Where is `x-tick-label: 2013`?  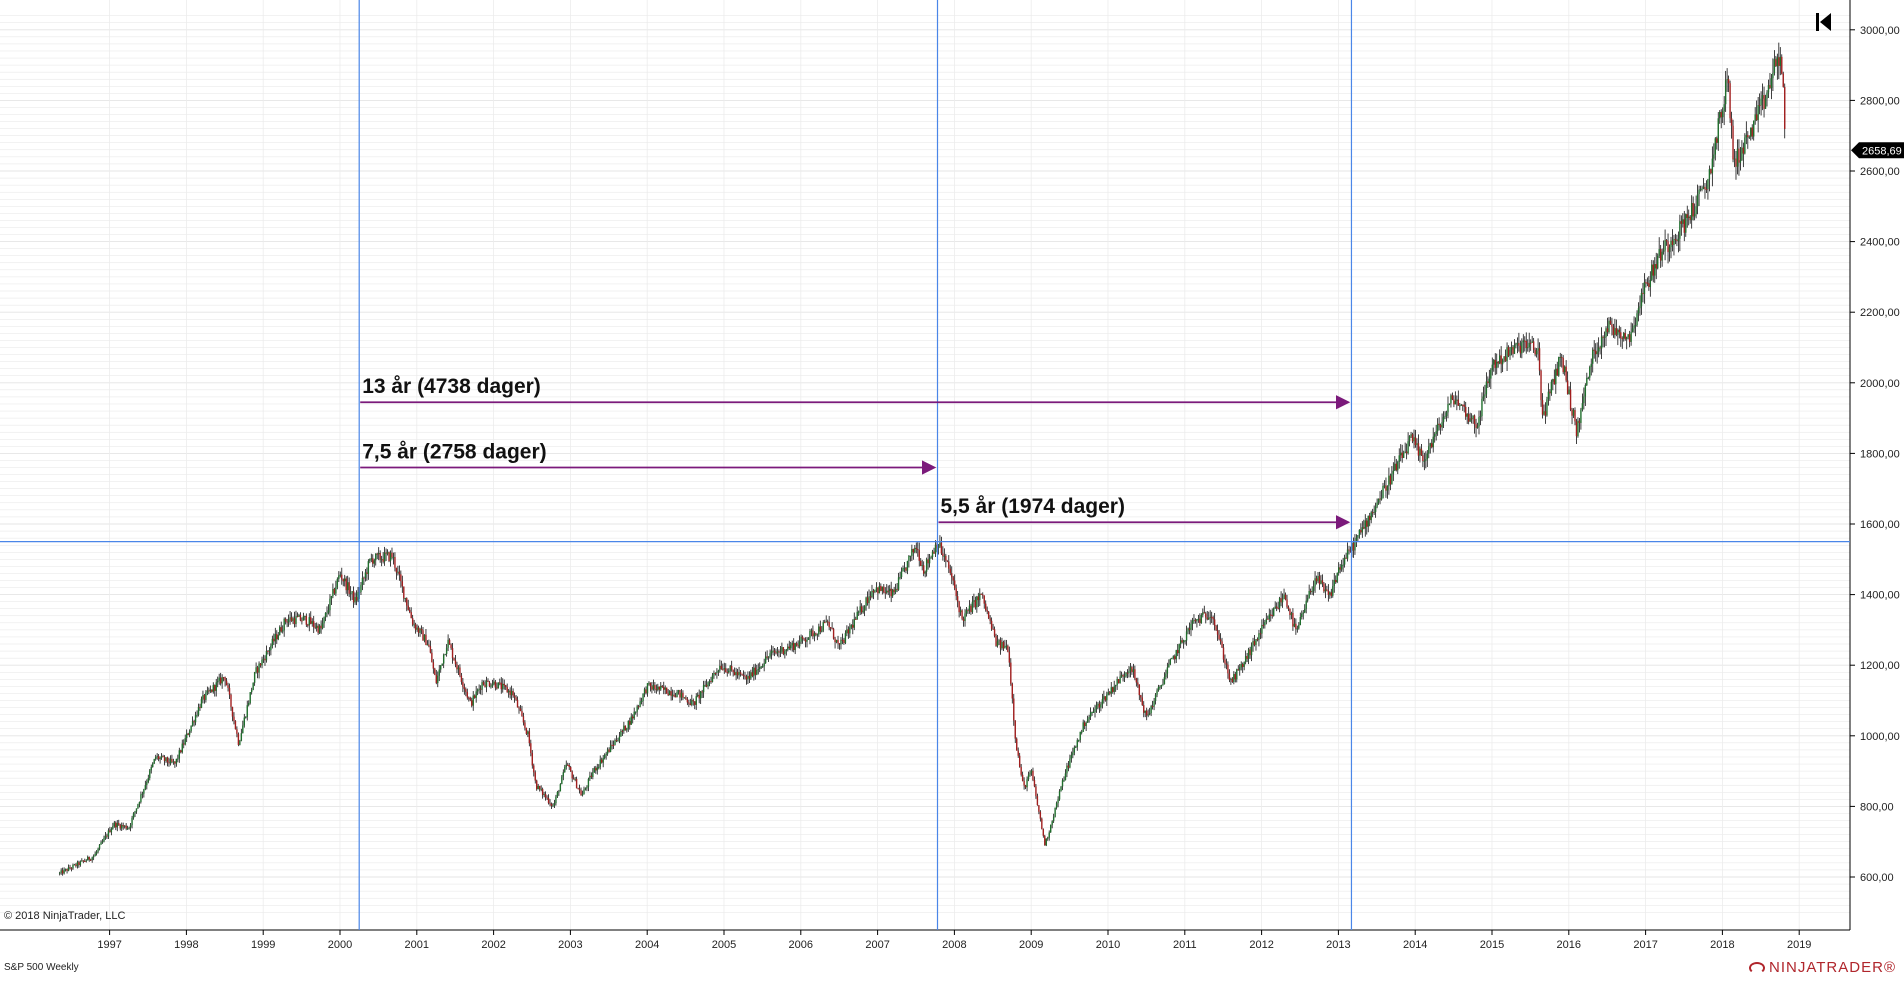
x-tick-label: 2013 is located at coordinates (1338, 945).